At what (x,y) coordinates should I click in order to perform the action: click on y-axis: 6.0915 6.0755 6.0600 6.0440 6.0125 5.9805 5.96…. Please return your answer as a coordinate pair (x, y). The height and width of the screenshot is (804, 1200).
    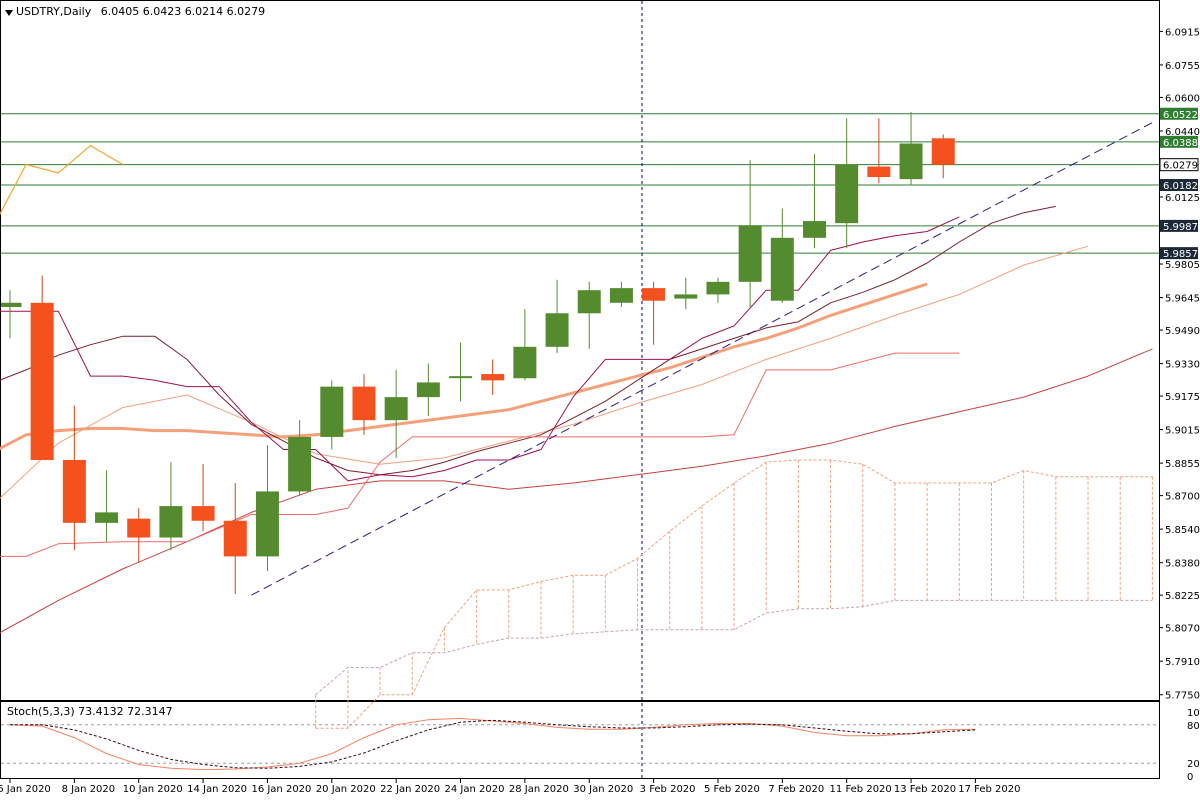
    Looking at the image, I should click on (1179, 364).